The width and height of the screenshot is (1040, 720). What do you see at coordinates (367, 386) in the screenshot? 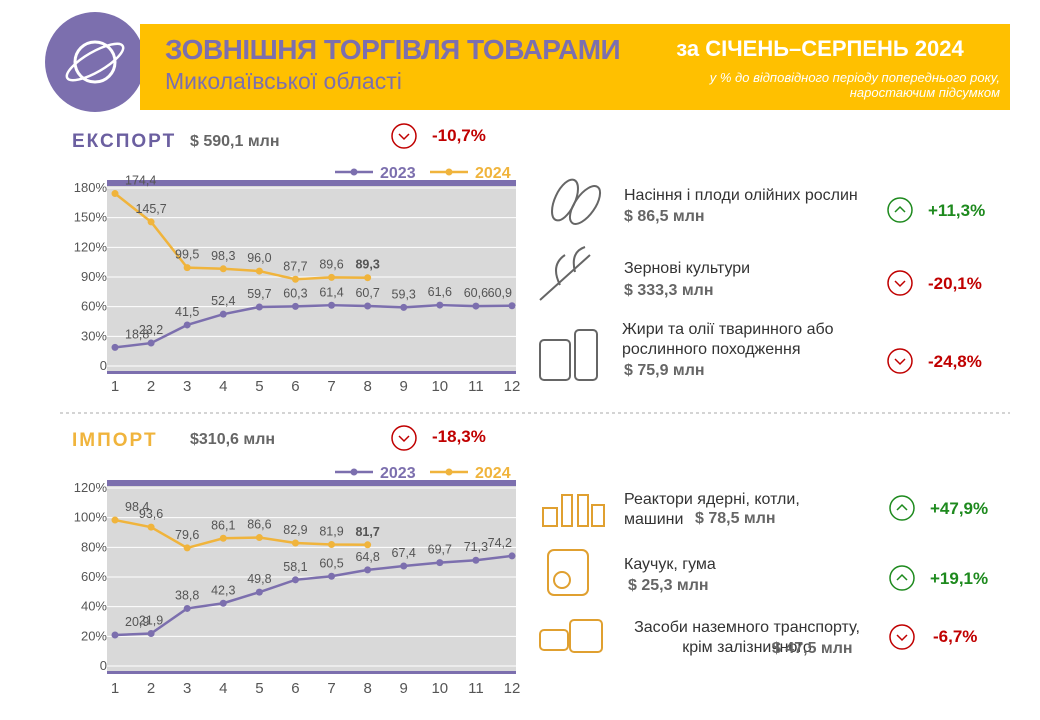
I see `x-tick-label: 8` at bounding box center [367, 386].